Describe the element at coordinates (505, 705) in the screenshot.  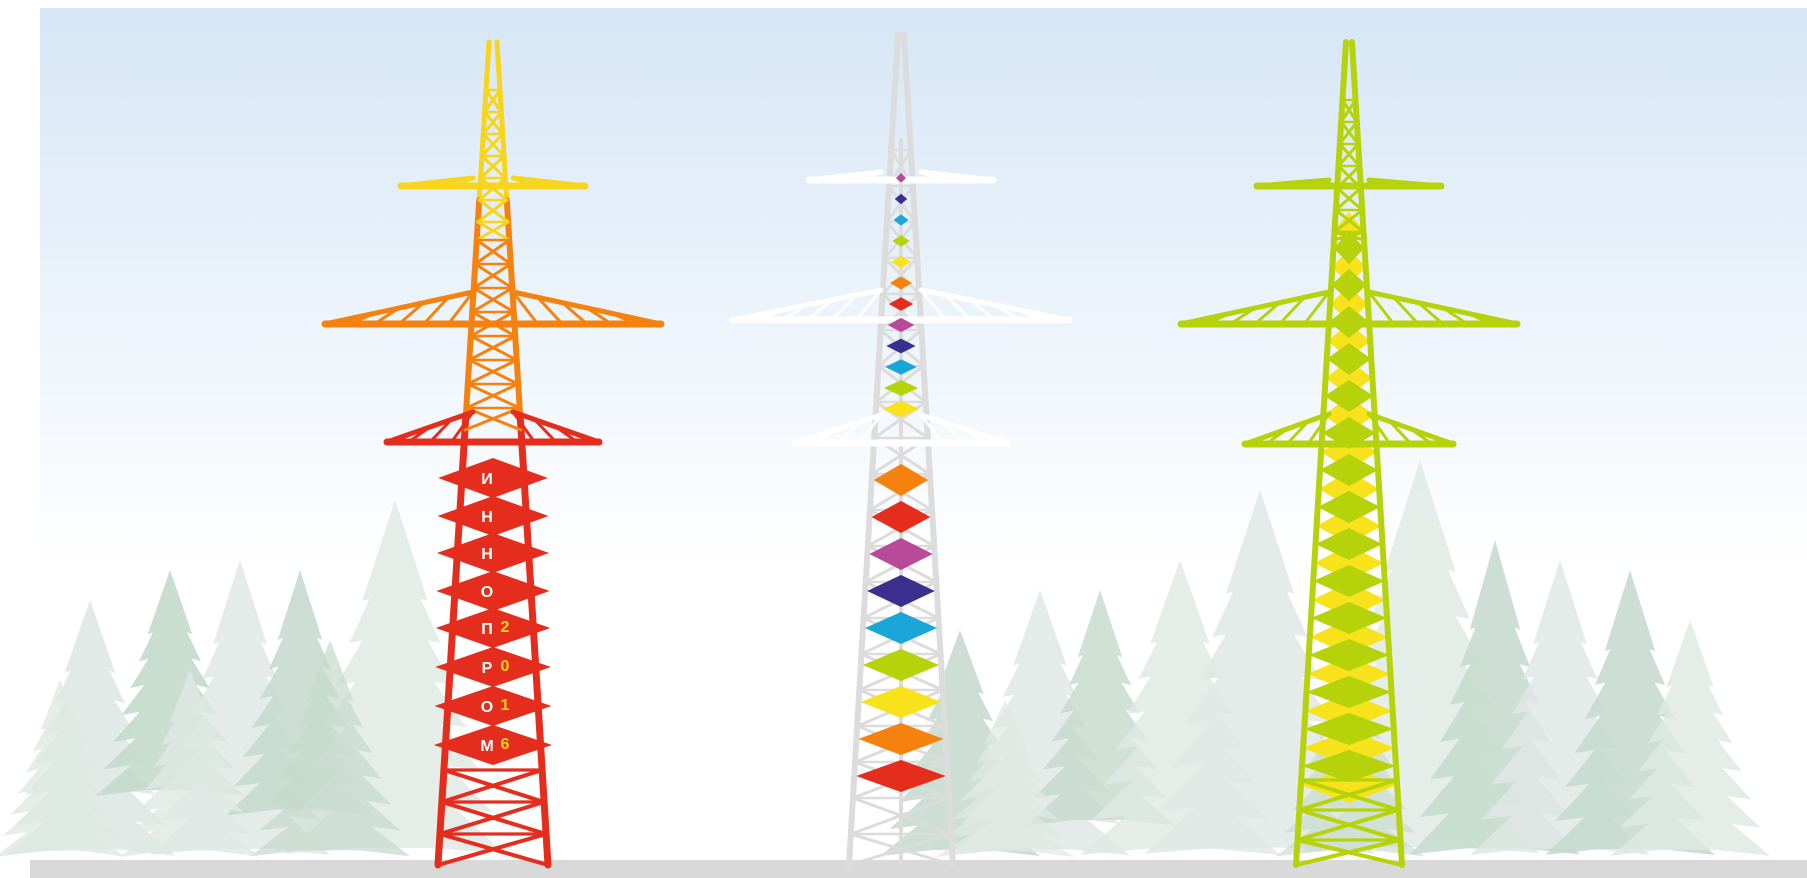
I see `tower-year-digit: 1` at that location.